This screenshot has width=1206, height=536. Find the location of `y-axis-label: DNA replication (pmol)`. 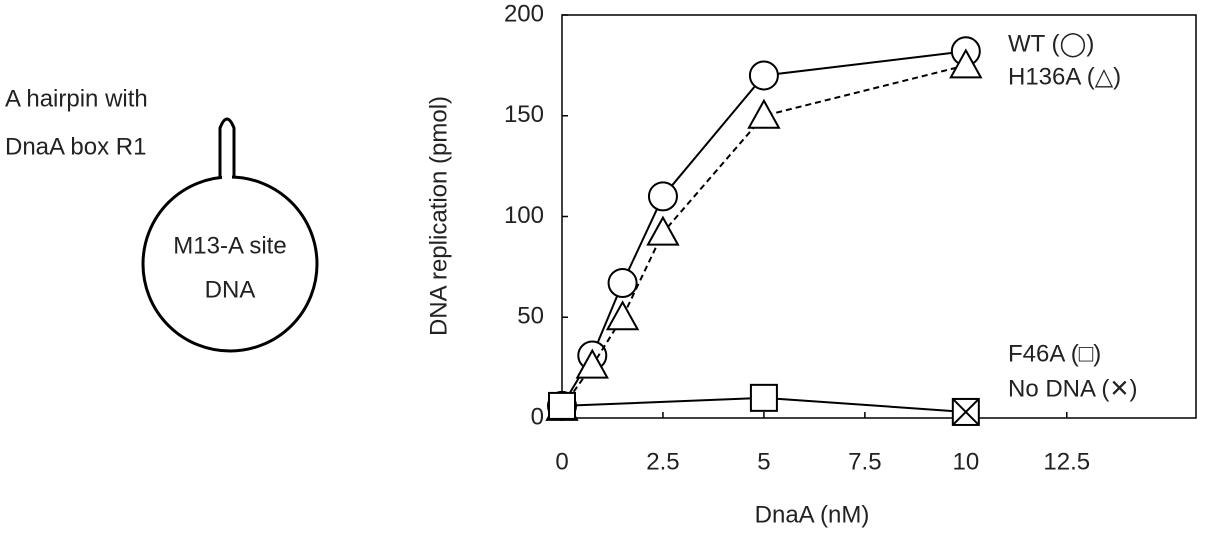

y-axis-label: DNA replication (pmol) is located at coordinates (438, 216).